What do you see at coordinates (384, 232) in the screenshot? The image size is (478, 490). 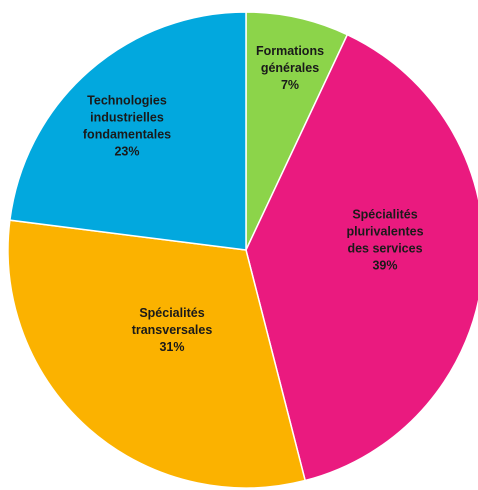 I see `slice-name-line: plurivalentes` at bounding box center [384, 232].